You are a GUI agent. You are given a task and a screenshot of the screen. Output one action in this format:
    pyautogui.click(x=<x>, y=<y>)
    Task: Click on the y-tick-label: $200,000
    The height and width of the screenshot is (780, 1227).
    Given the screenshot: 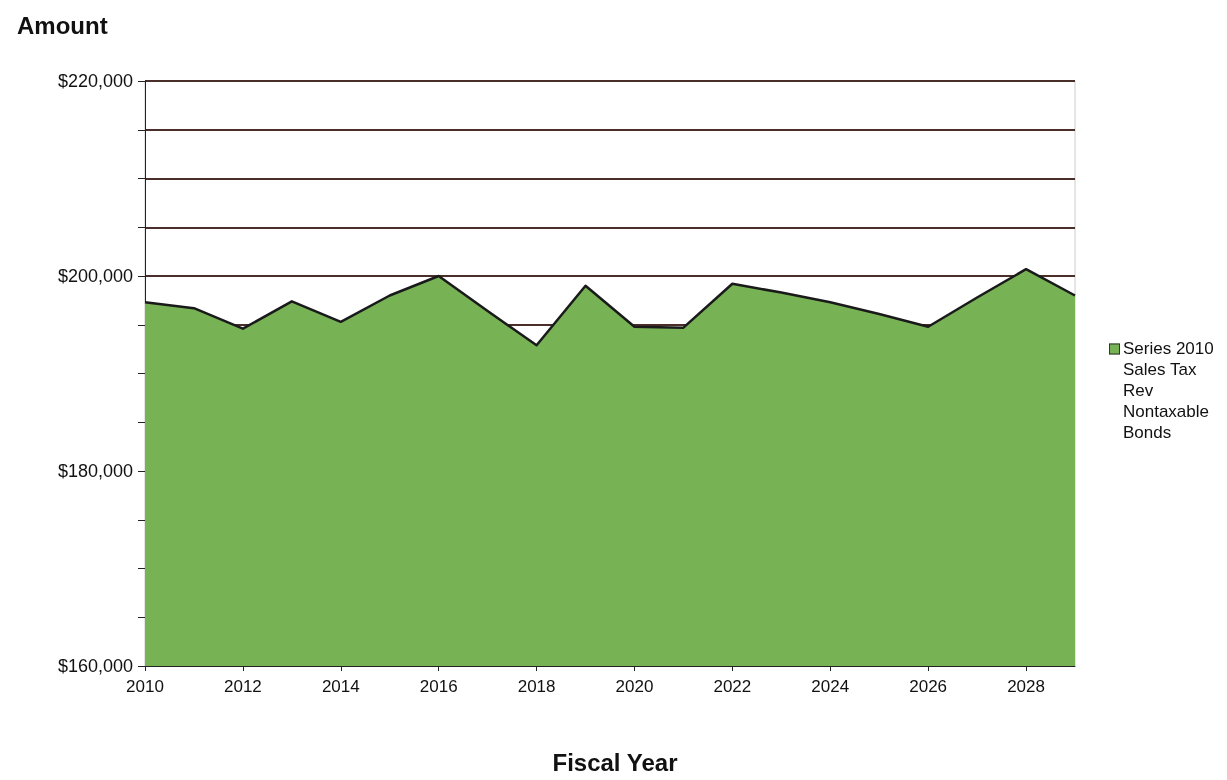 What is the action you would take?
    pyautogui.click(x=95, y=276)
    